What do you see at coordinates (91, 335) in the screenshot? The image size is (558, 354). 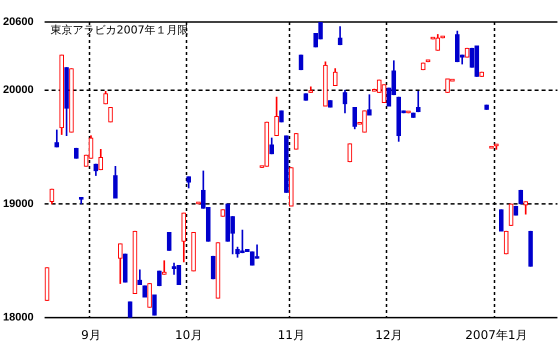 I see `x-tick-label: 9月` at bounding box center [91, 335].